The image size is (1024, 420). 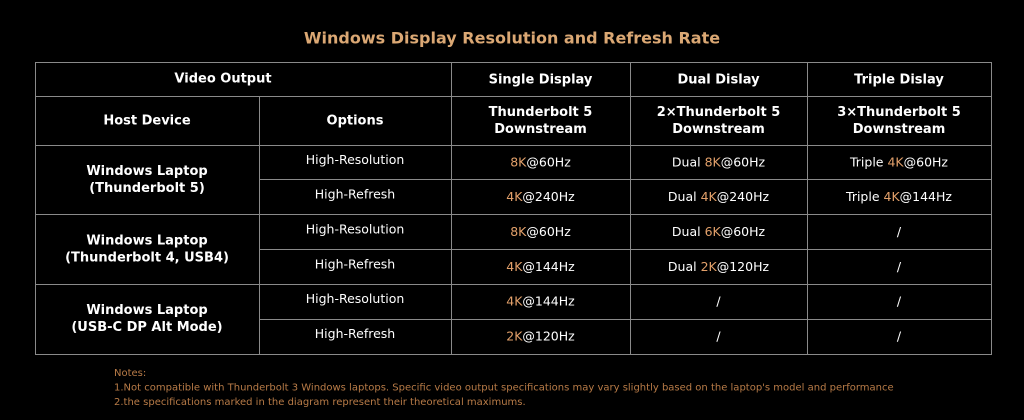 What do you see at coordinates (899, 80) in the screenshot?
I see `header-cell: Triple Dislay` at bounding box center [899, 80].